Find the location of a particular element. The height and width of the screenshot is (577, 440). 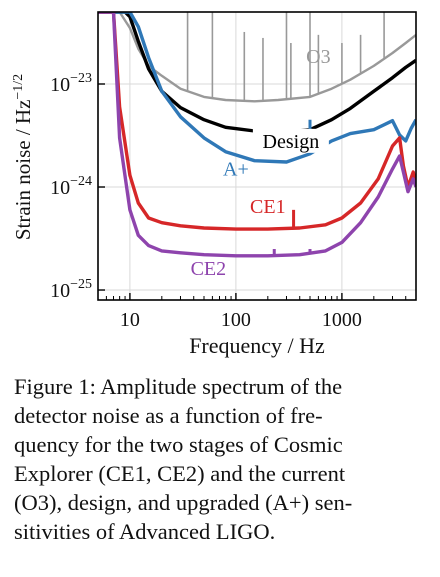

y-tick-exponent: −24 is located at coordinates (81, 181).